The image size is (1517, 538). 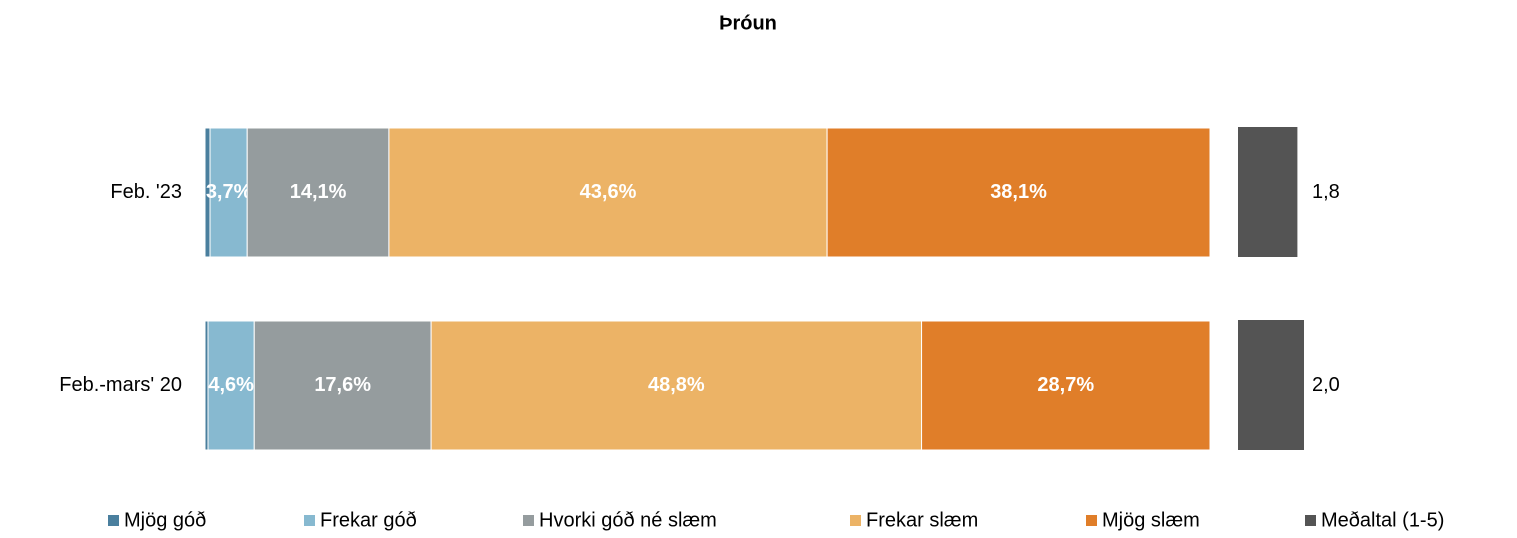 I want to click on category-label: Feb. '23, so click(x=146, y=192).